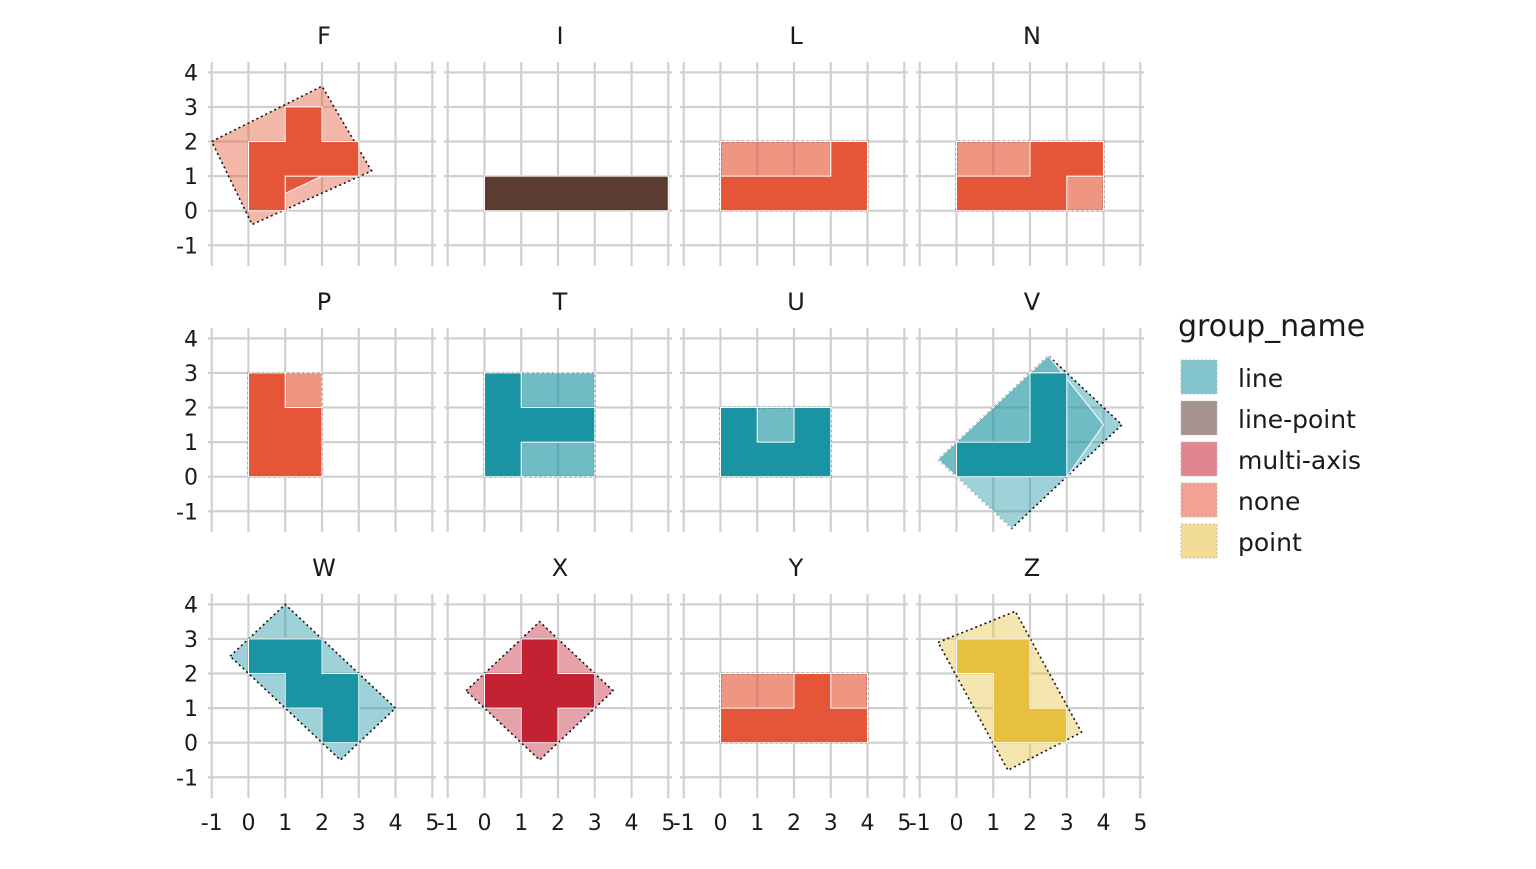 This screenshot has width=1536, height=869. What do you see at coordinates (1297, 419) in the screenshot?
I see `legend-label: line-point` at bounding box center [1297, 419].